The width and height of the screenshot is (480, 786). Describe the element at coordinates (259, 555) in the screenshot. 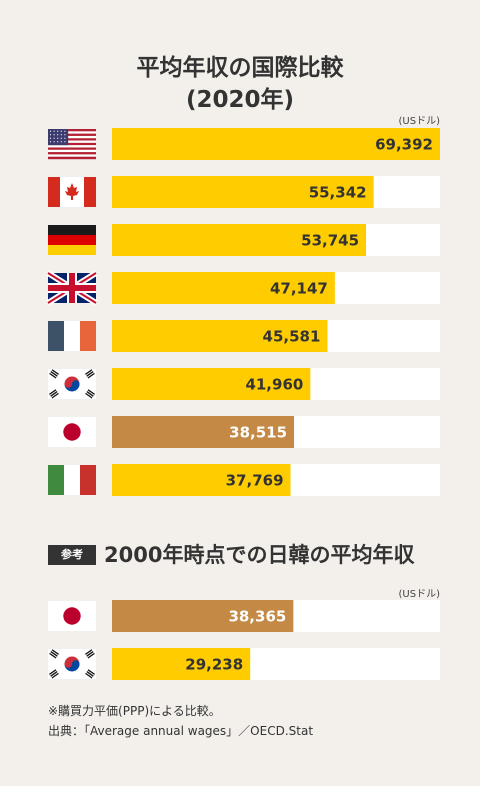

I see `reference-title: 2000年時点での日韓の平均年収` at that location.